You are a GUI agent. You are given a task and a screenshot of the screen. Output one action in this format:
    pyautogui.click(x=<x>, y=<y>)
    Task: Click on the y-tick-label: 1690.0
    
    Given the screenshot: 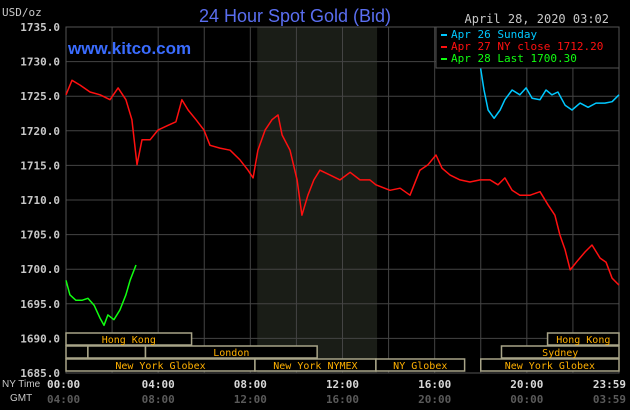 What is the action you would take?
    pyautogui.click(x=40, y=338)
    